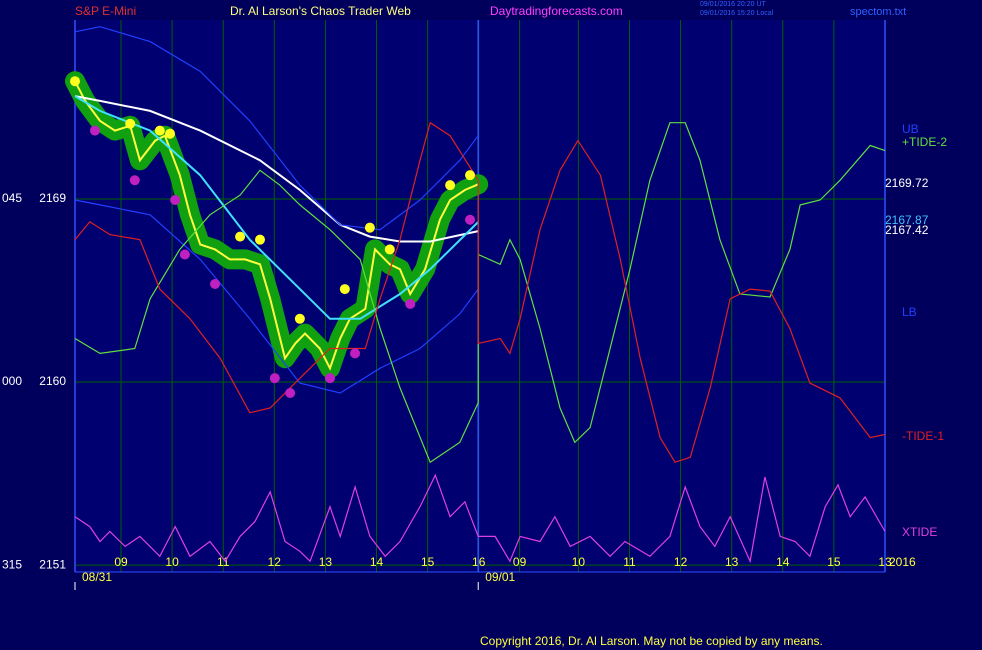 The image size is (982, 650). Describe the element at coordinates (733, 4) in the screenshot. I see `timestamp: 09/01/2016 20:20 UT` at that location.